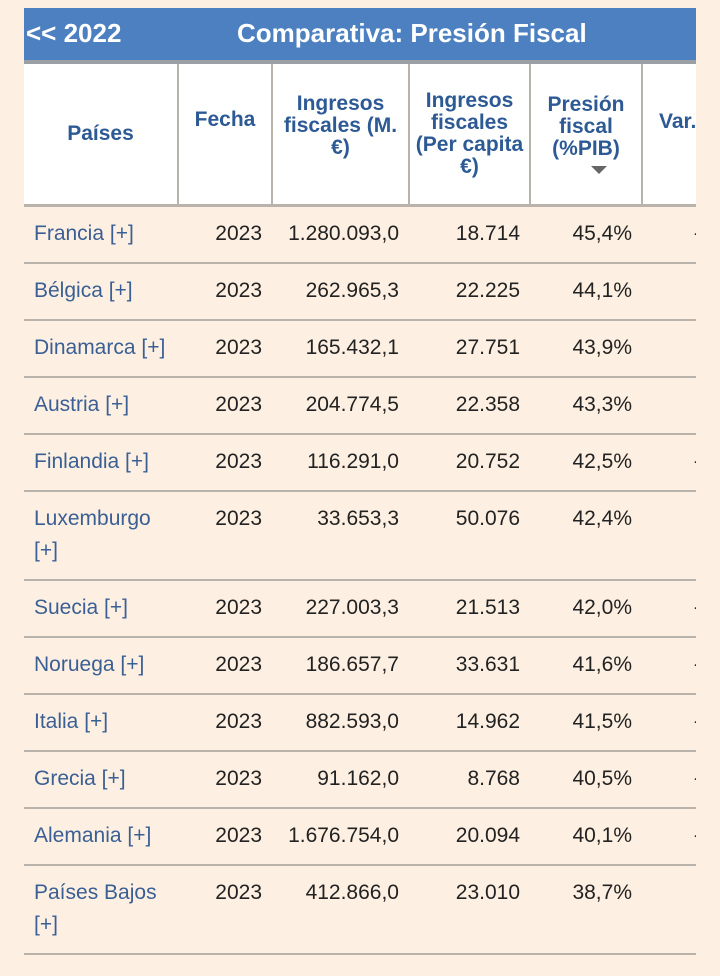 The height and width of the screenshot is (976, 720). I want to click on country-link: Austria [+], so click(101, 405).